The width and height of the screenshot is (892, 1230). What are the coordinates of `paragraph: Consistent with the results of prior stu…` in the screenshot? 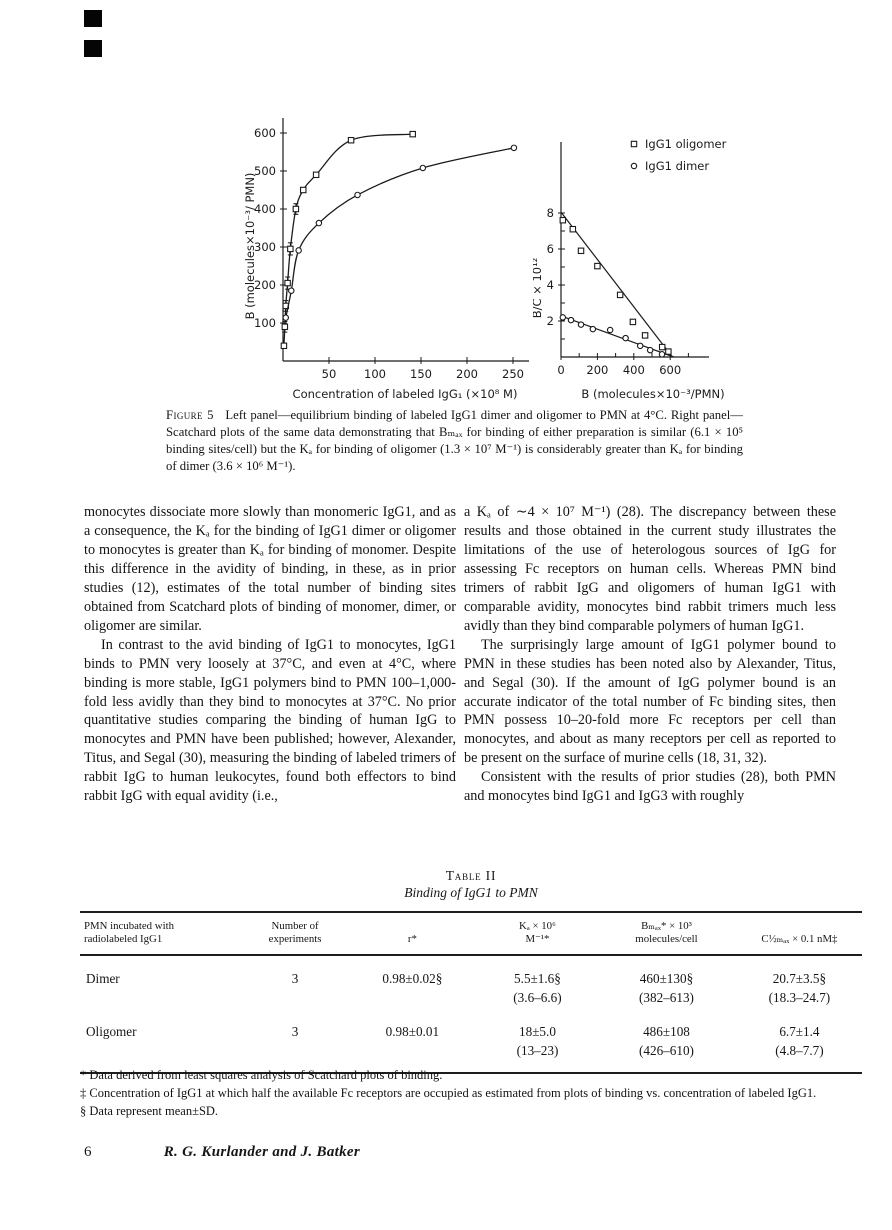 It's located at (650, 787).